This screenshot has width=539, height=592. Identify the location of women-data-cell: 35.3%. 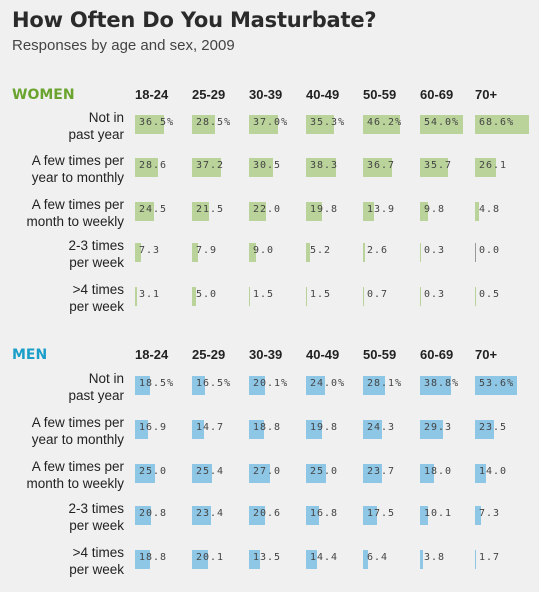
(334, 124).